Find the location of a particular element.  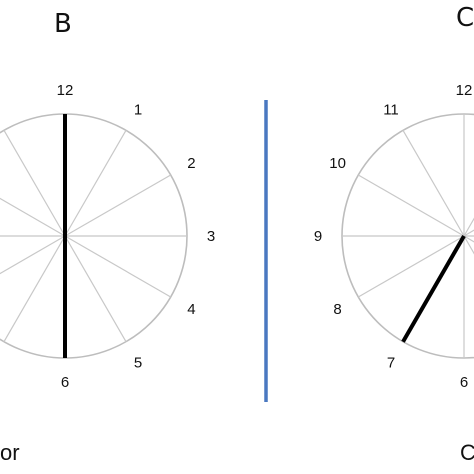

panel-c-letter: C is located at coordinates (465, 18).